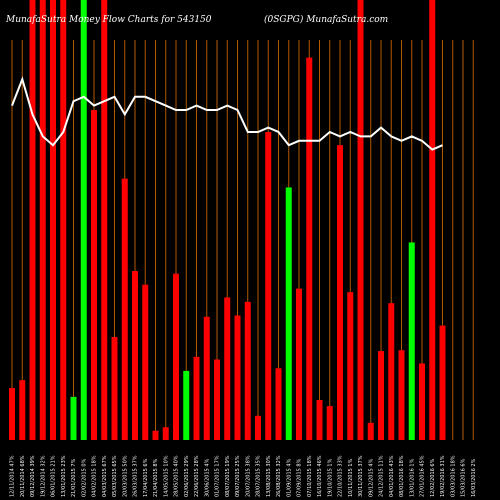 This screenshot has width=500, height=500. Describe the element at coordinates (95, 476) in the screenshot. I see `x-tick-label: 04/02/2015 18%` at that location.